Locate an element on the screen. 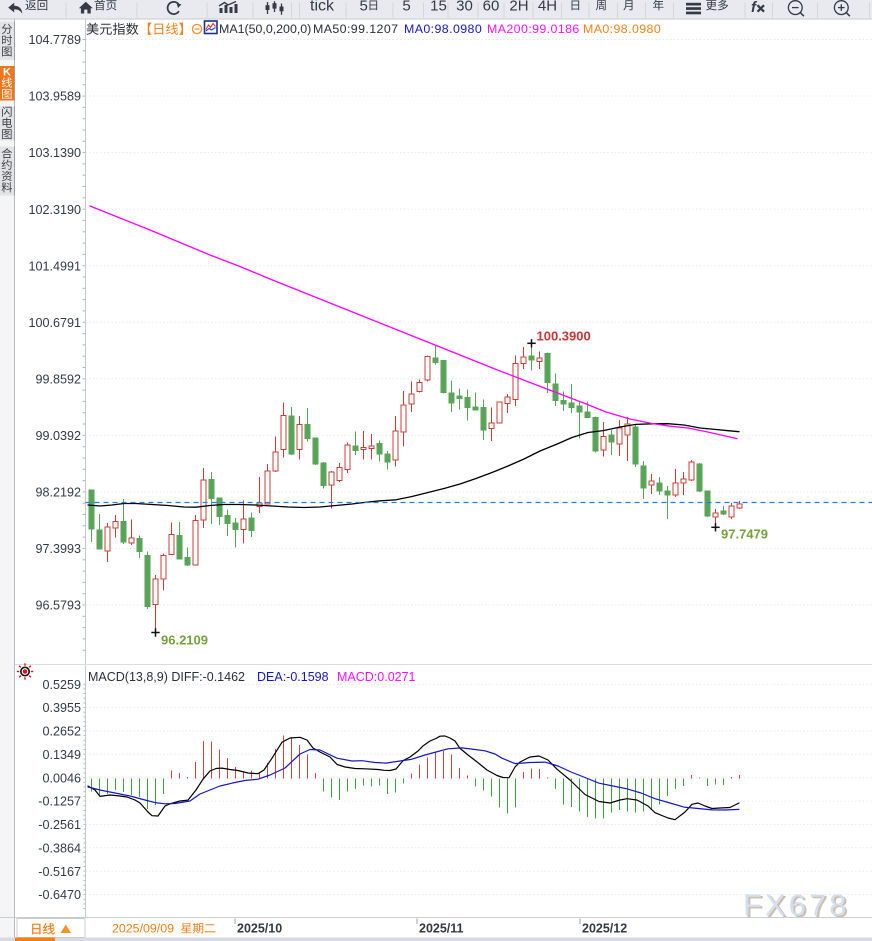 The image size is (872, 941). svg-text: 100.6791 is located at coordinates (54, 323).